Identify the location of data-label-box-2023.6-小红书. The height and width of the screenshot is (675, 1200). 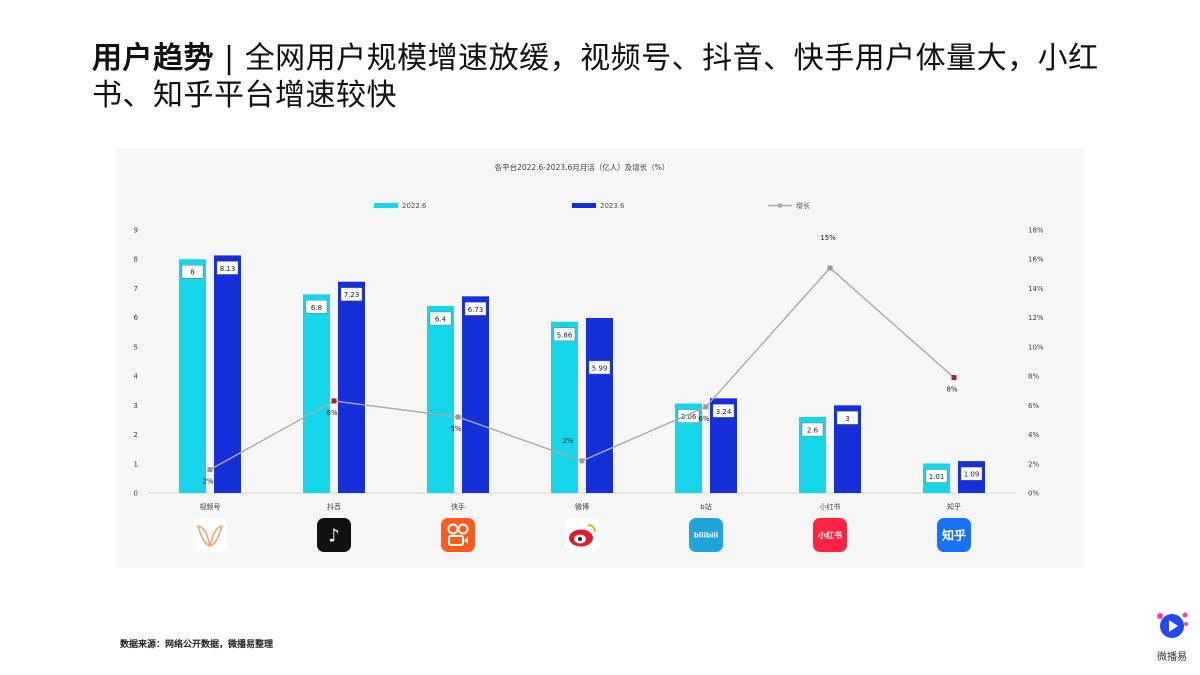
(847, 418).